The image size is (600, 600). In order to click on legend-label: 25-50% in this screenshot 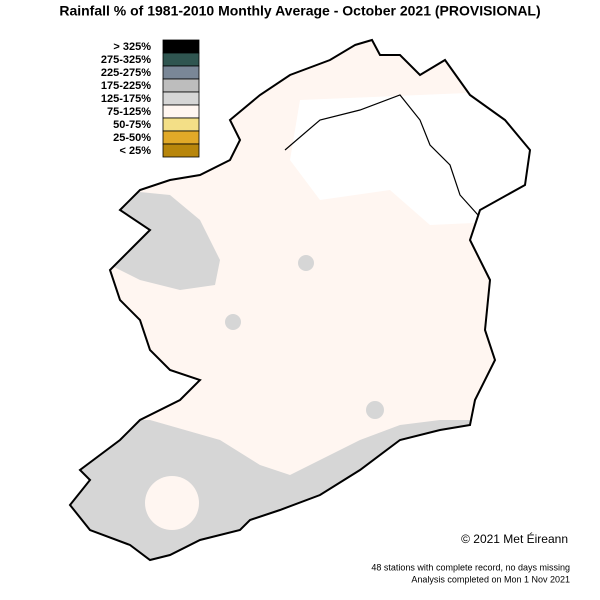, I will do `click(132, 138)`.